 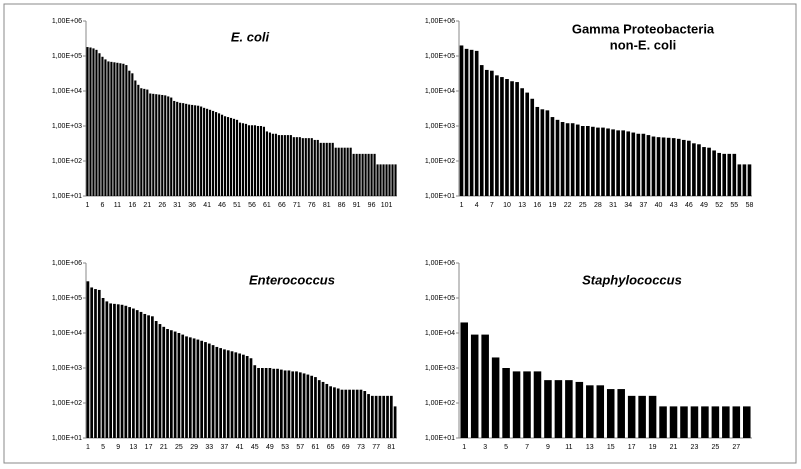 I want to click on y-tick-label: 1,00E+03, so click(x=67, y=126).